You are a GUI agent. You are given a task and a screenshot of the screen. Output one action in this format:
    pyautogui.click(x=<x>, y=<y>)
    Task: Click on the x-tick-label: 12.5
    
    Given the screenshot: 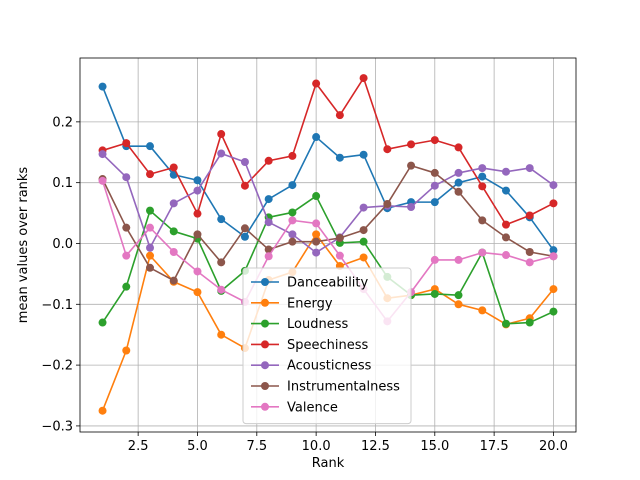 What is the action you would take?
    pyautogui.click(x=375, y=446)
    